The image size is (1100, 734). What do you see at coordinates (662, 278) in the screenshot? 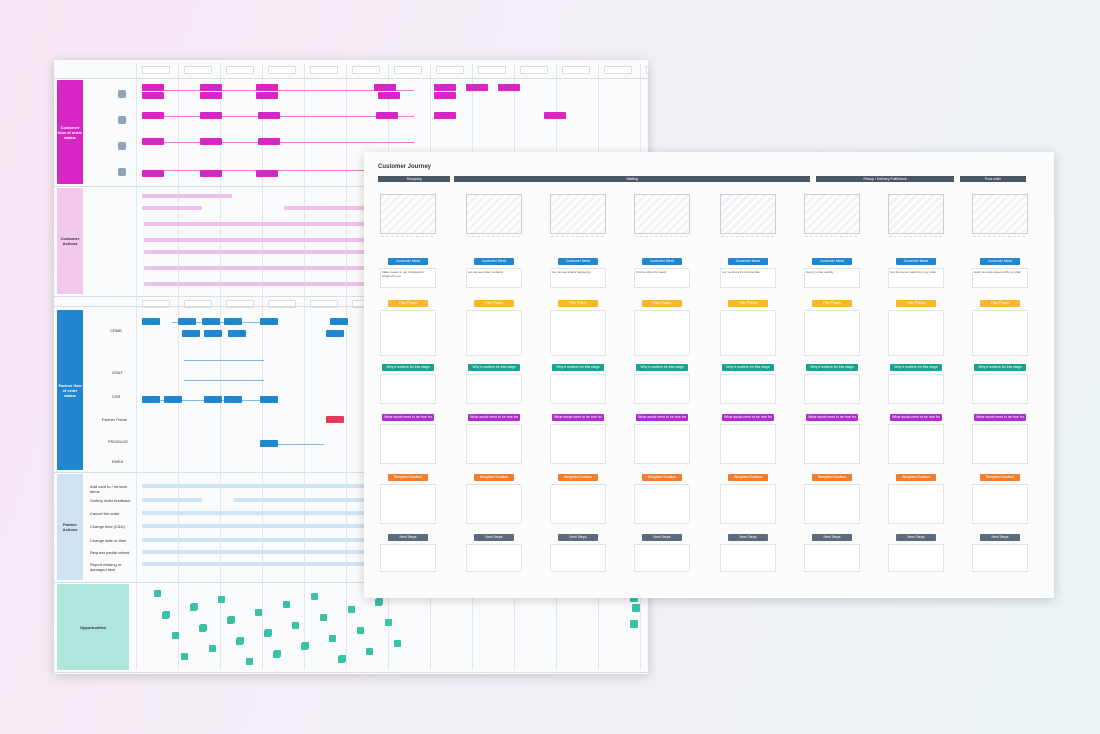
I see `customer-need-note: Tell me when it's ready` at bounding box center [662, 278].